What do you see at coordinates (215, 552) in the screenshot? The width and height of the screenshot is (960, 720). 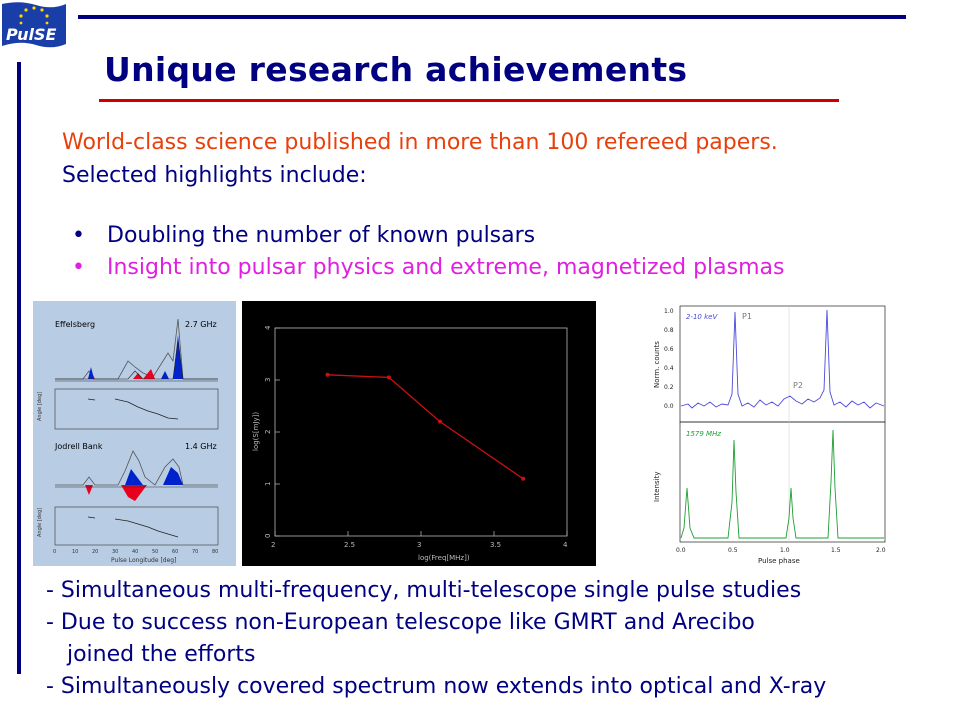 I see `xtick-label: 80` at bounding box center [215, 552].